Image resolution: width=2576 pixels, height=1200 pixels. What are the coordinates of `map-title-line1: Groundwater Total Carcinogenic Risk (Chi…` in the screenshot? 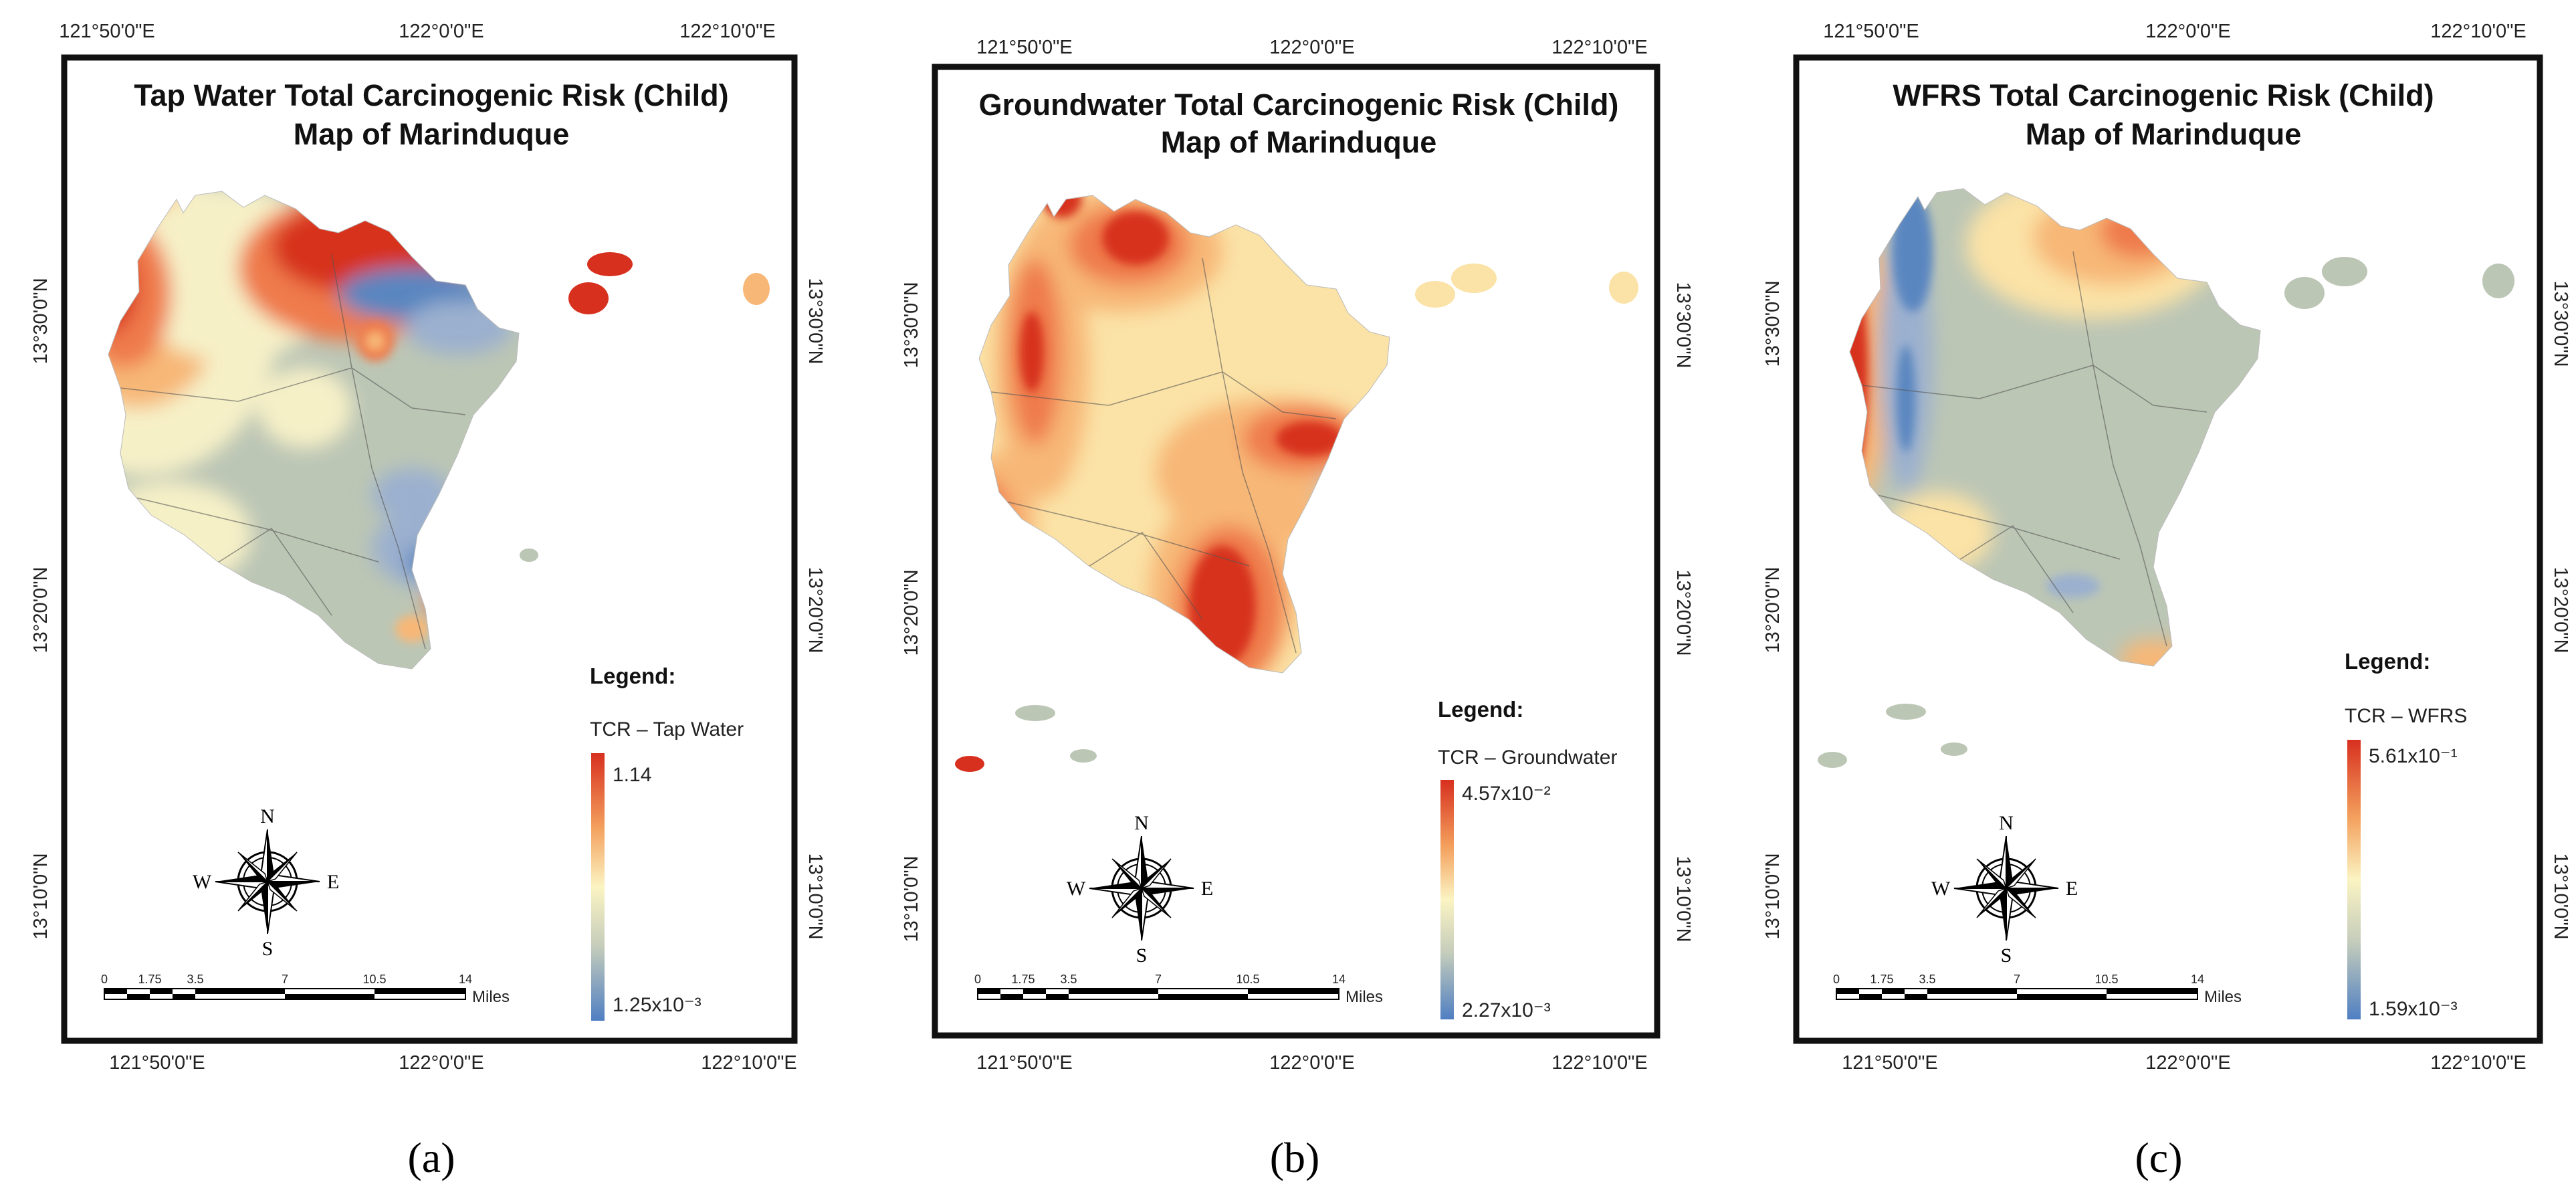 It's located at (1299, 105).